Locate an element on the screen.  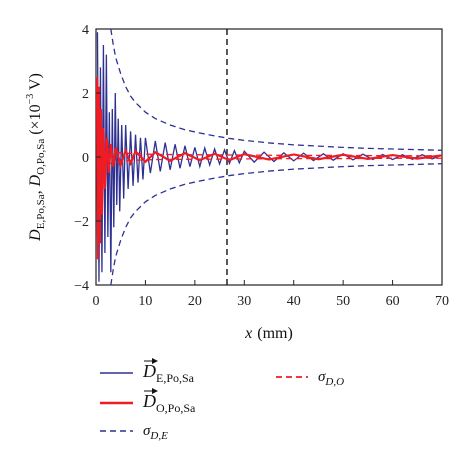
svg-text: σD,O is located at coordinates (331, 378).